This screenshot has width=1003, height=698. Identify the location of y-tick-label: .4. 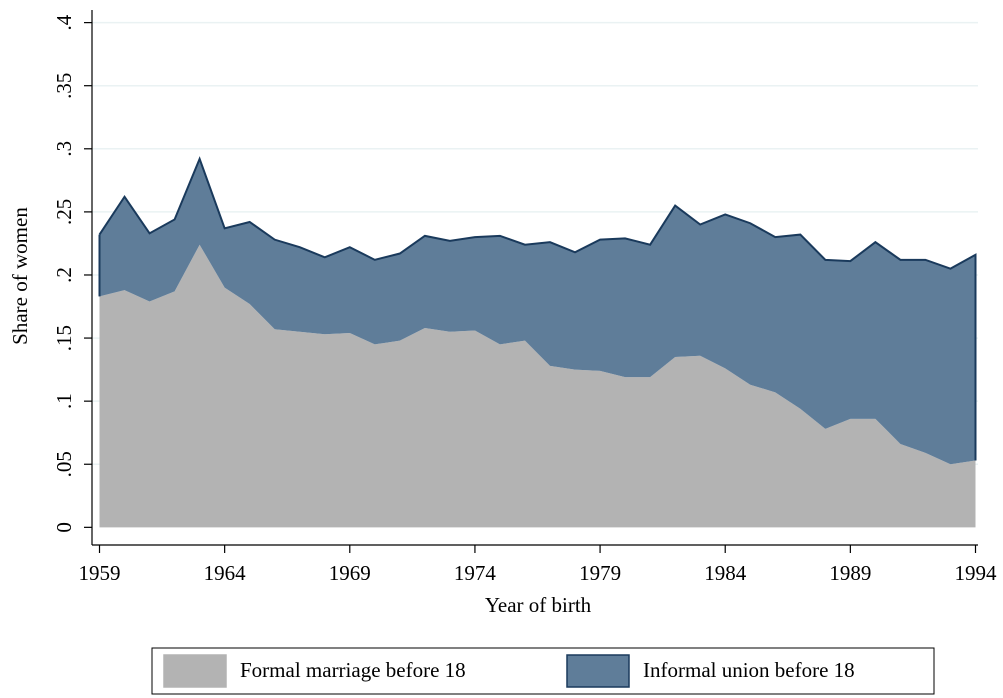
(64, 22).